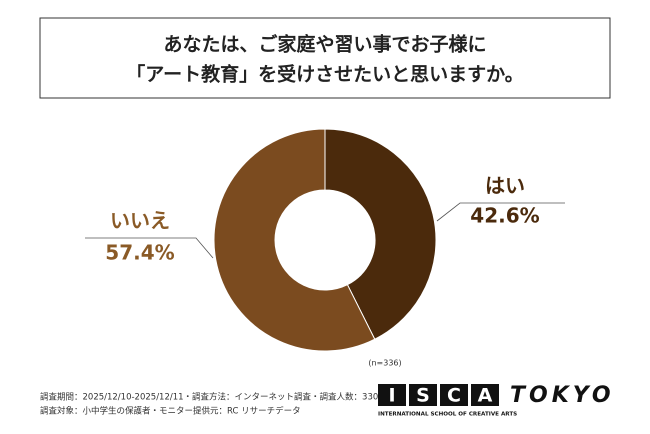 The image size is (650, 434). I want to click on logo-subtitle: INTERNATIONAL SCHOOL OF CREATIVE ARTS, so click(447, 415).